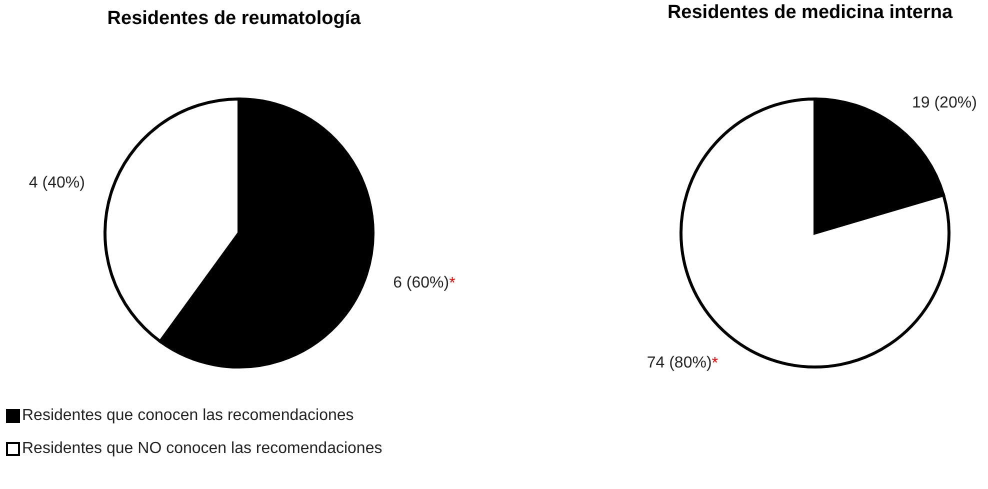 The width and height of the screenshot is (988, 489). What do you see at coordinates (234, 19) in the screenshot?
I see `chart-title: Residentes de reumatología` at bounding box center [234, 19].